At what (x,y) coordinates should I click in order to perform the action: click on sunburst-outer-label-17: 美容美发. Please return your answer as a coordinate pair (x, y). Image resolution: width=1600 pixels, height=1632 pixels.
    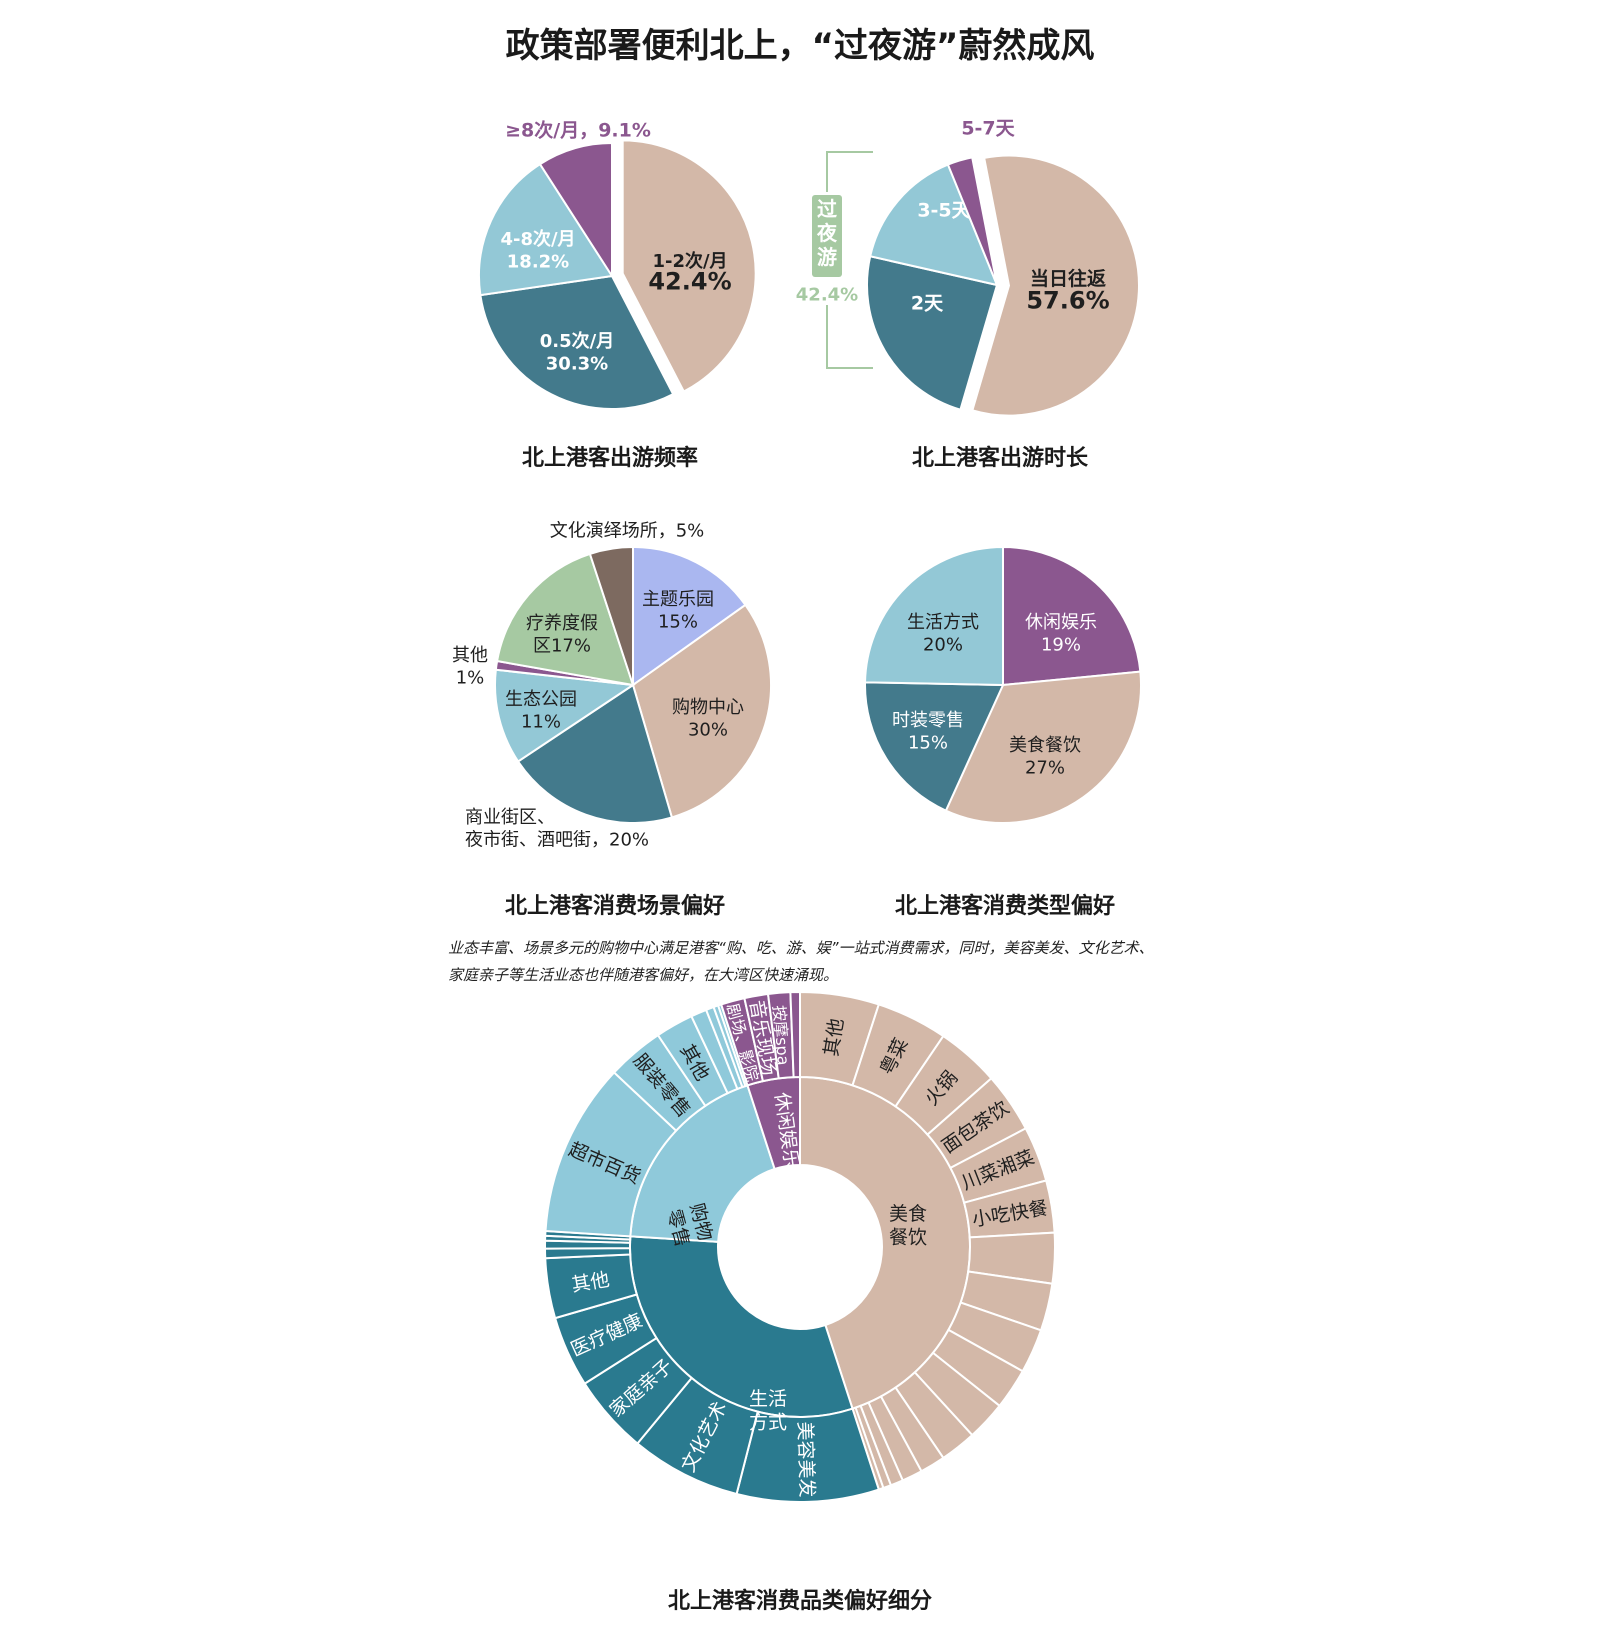
    Looking at the image, I should click on (805, 1459).